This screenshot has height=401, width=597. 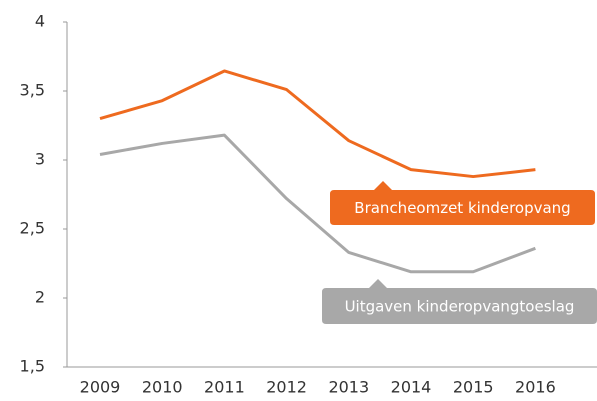 What do you see at coordinates (348, 387) in the screenshot?
I see `x-tick-label: 2013` at bounding box center [348, 387].